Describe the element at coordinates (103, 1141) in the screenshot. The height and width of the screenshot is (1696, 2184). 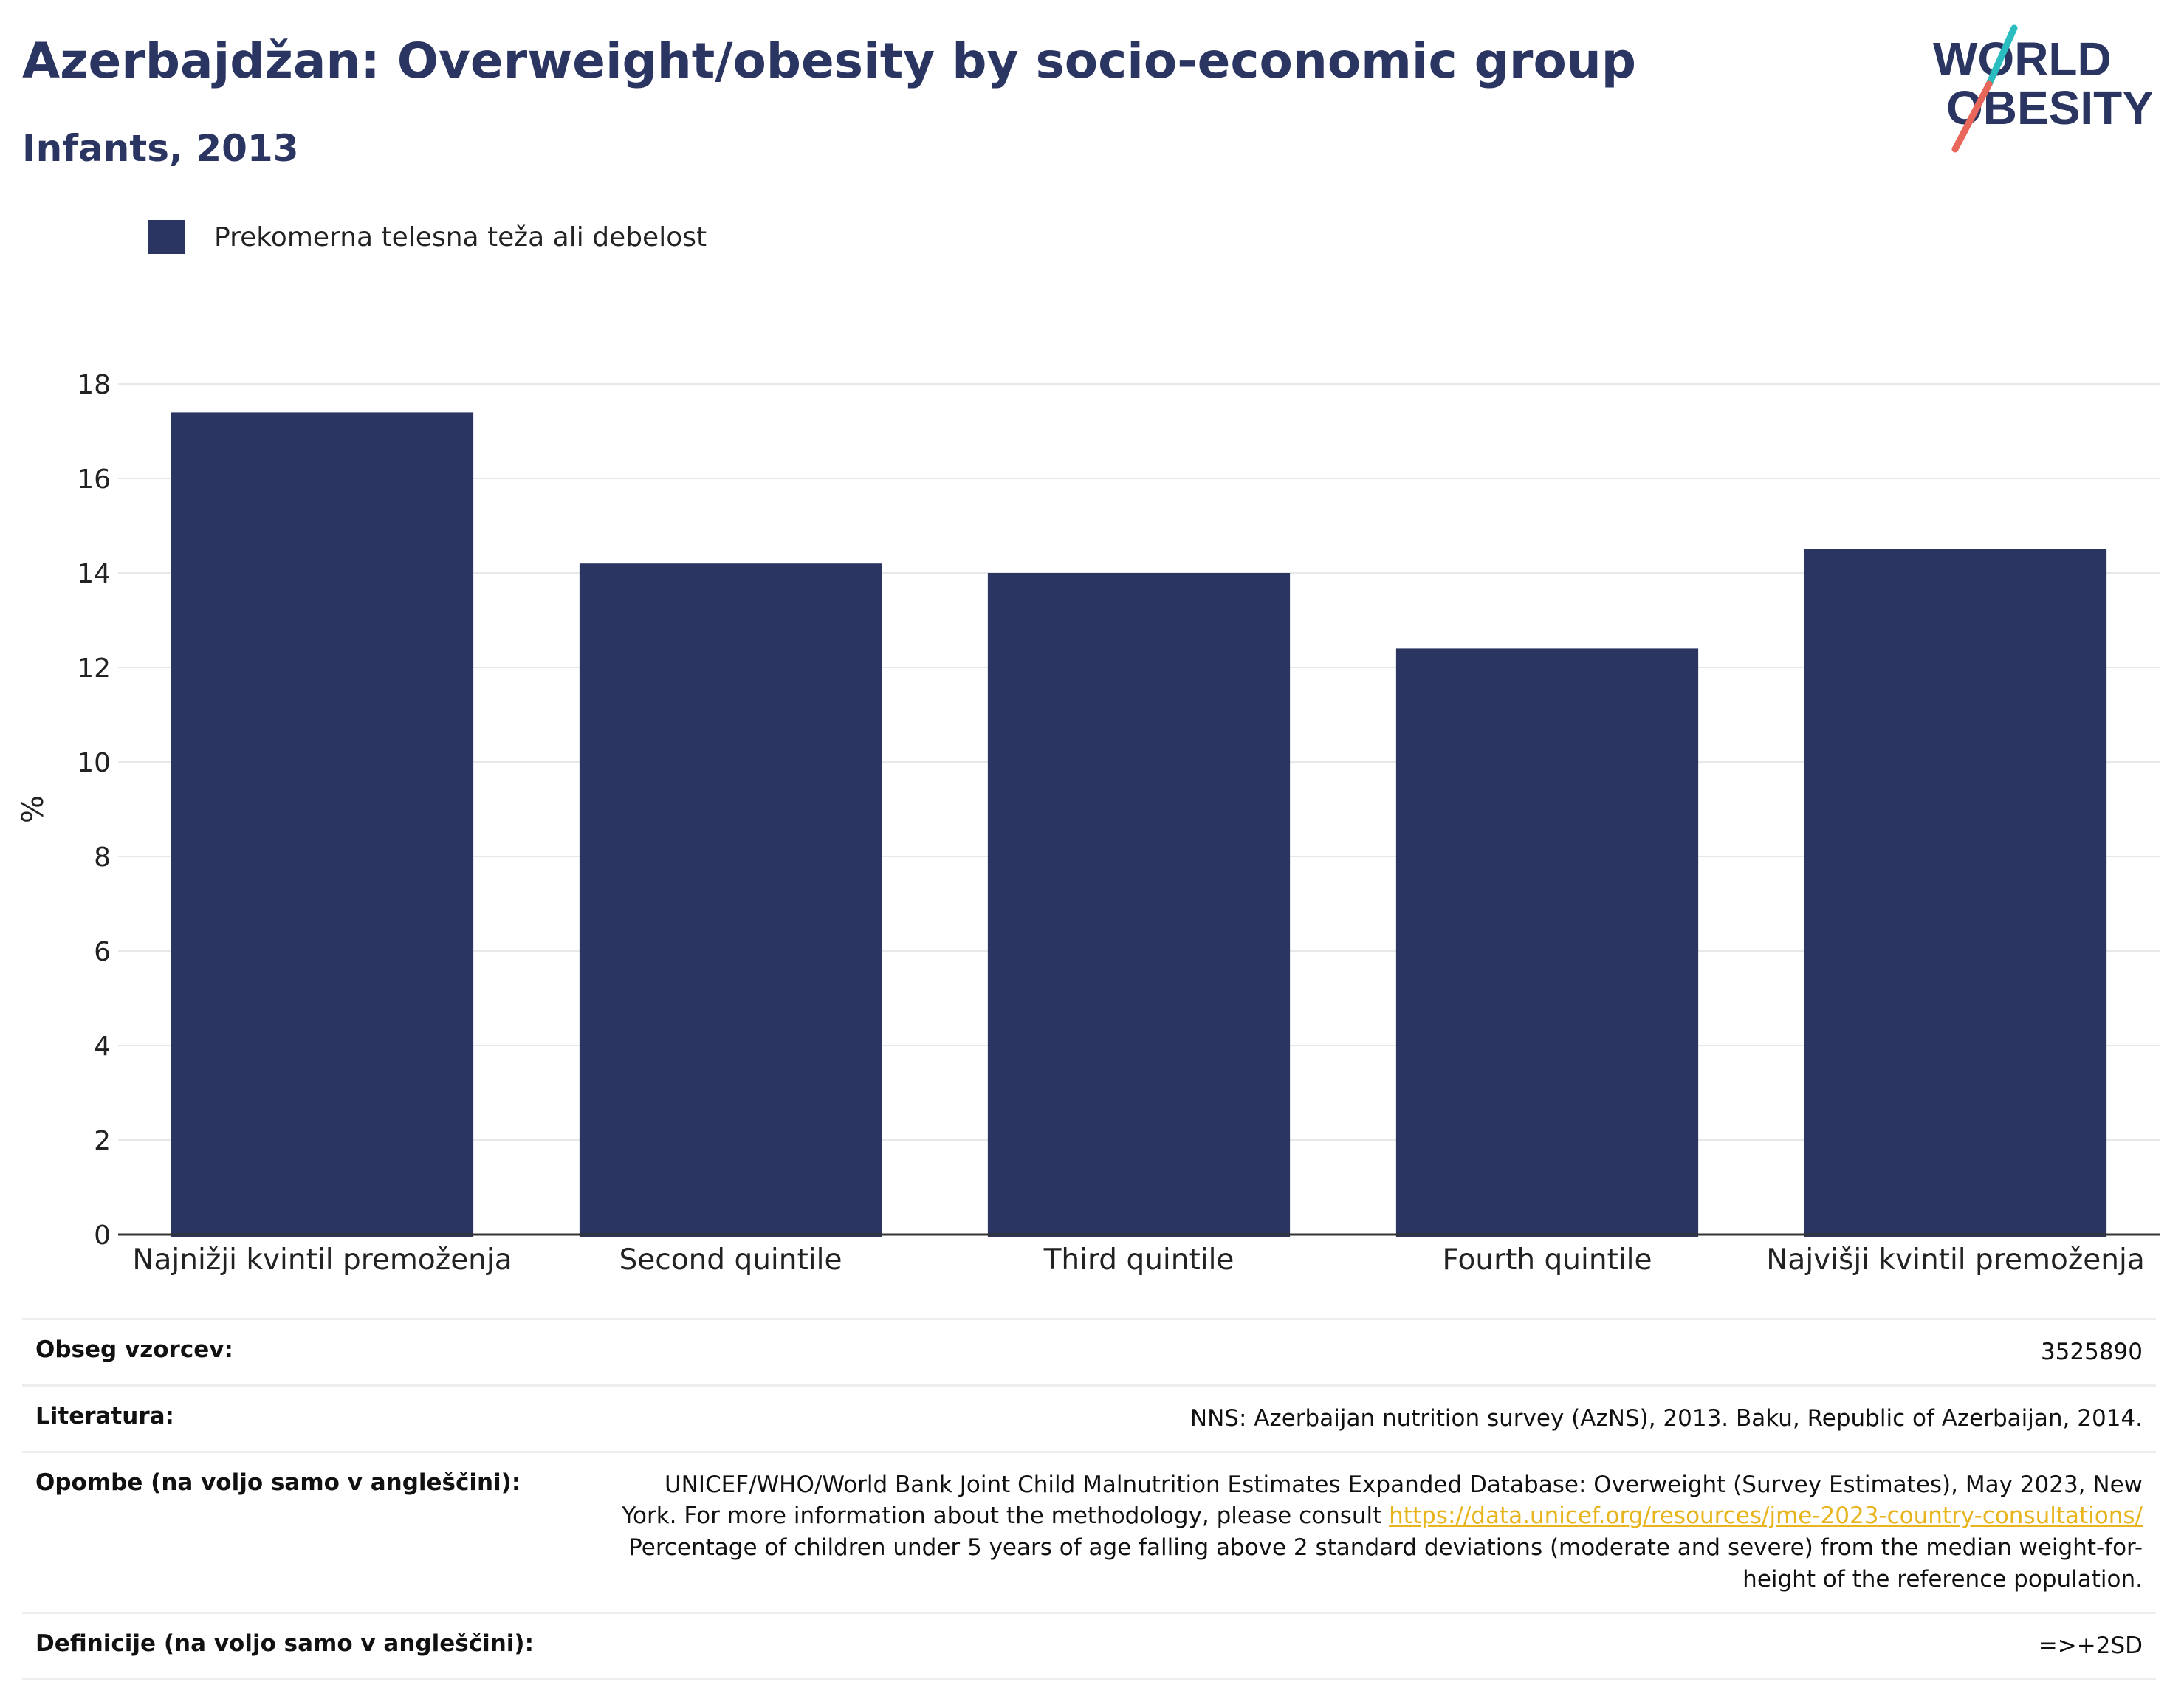
I see `y-tick-label: 2` at that location.